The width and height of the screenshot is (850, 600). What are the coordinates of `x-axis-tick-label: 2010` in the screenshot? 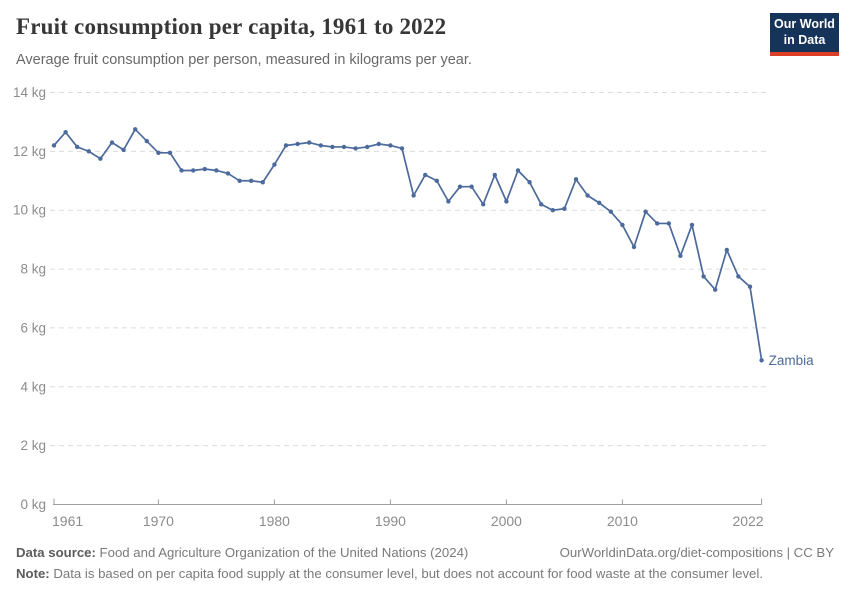 It's located at (622, 521).